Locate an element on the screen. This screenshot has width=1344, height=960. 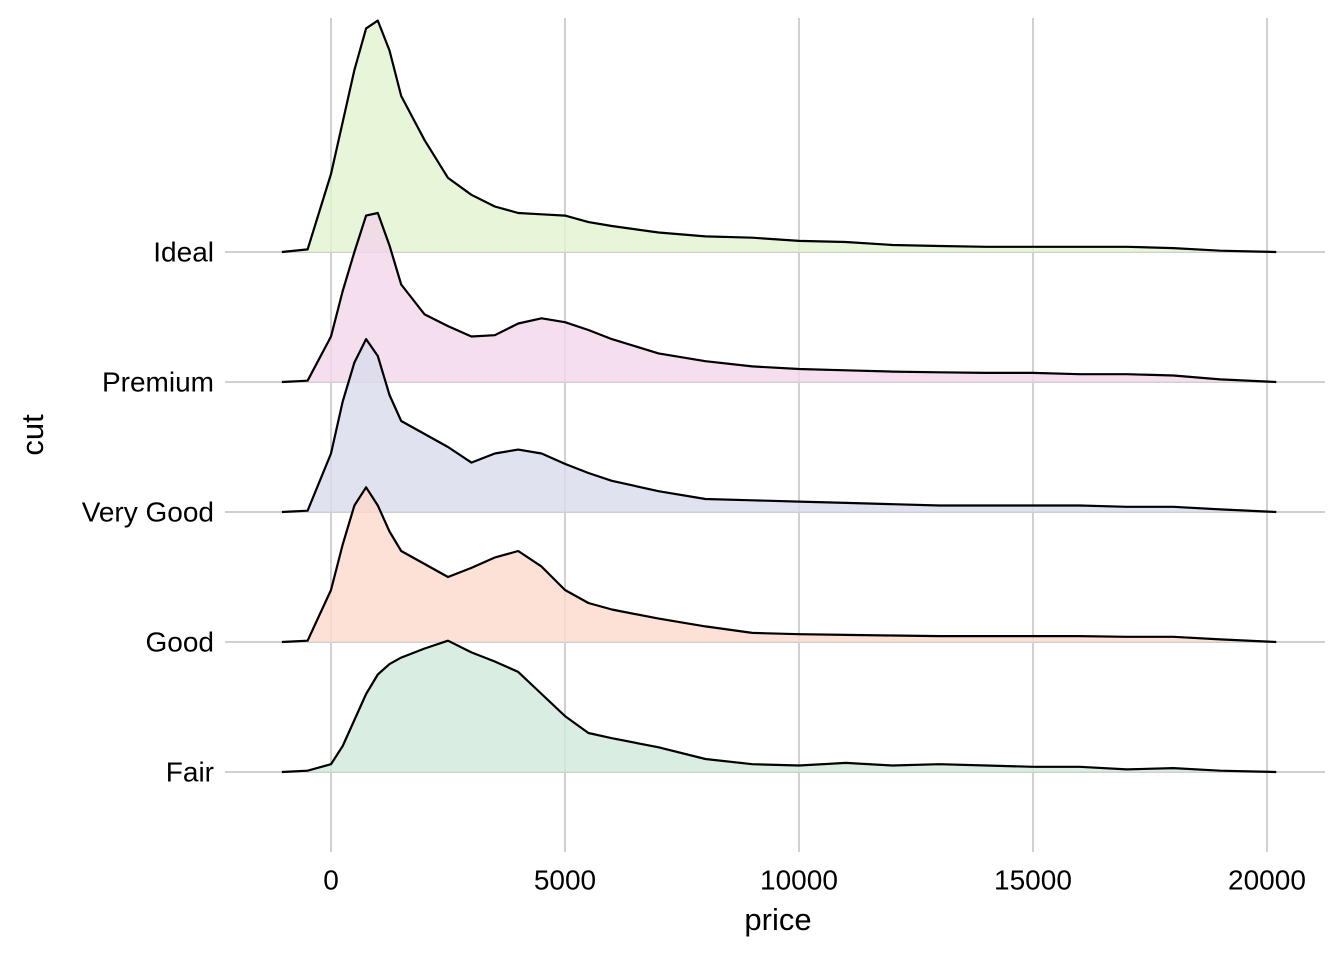
x-tick-label: 0 is located at coordinates (331, 879).